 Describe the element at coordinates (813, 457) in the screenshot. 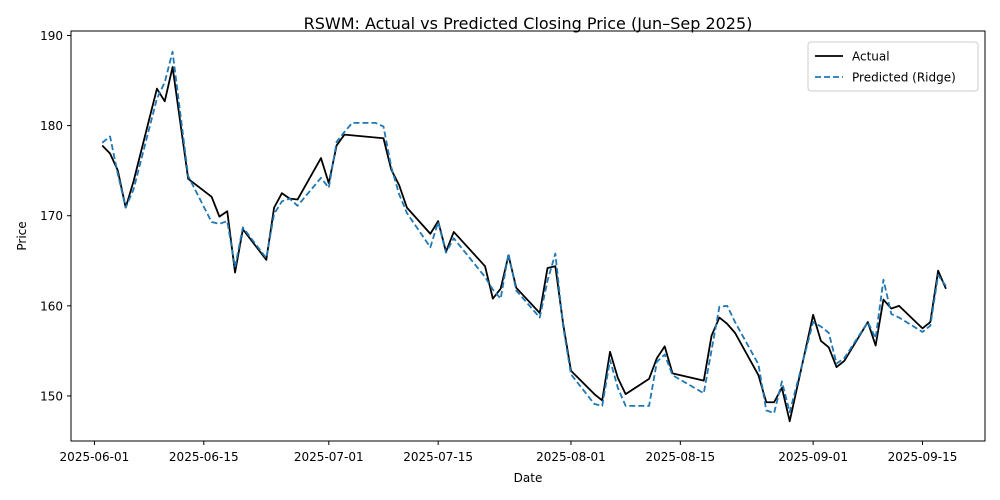

I see `x-tick-label: 2025-09-01` at that location.